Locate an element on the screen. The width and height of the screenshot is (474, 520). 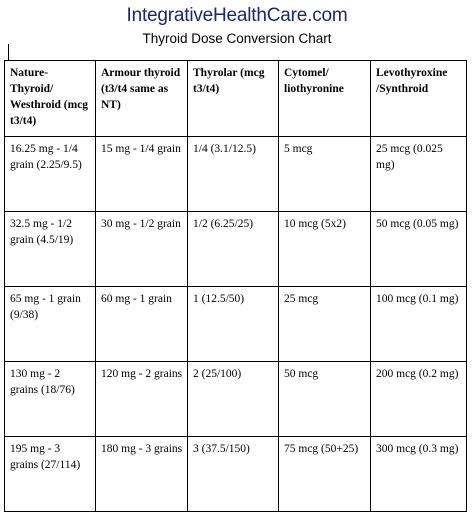
table-cell: 75 mcg (50+25) is located at coordinates (324, 474).